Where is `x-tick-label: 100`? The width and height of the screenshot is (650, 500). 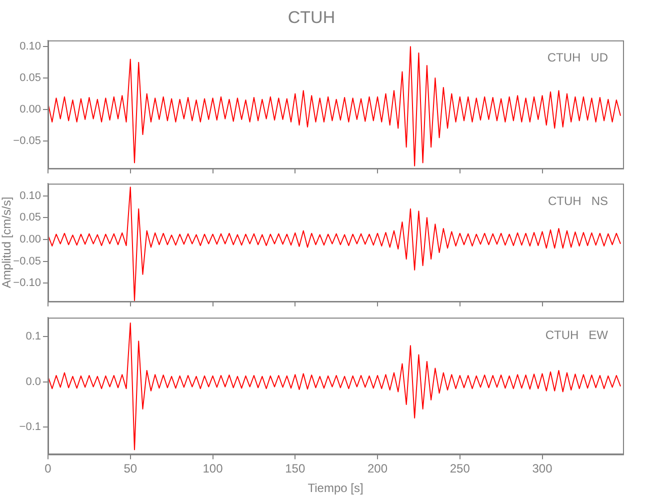
x-tick-label: 100 is located at coordinates (213, 469).